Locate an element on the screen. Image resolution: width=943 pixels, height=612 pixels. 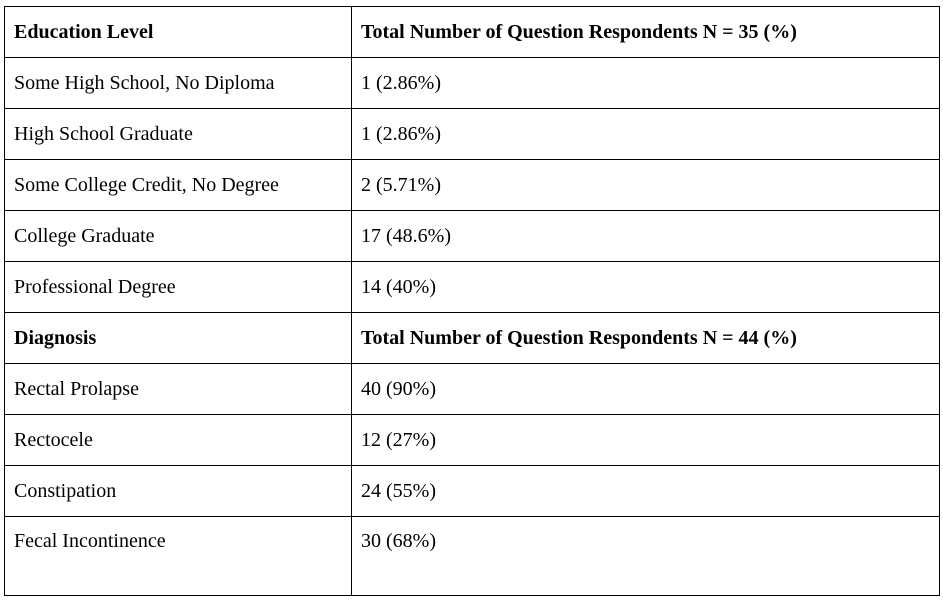
table-cell: Constipation is located at coordinates (178, 491).